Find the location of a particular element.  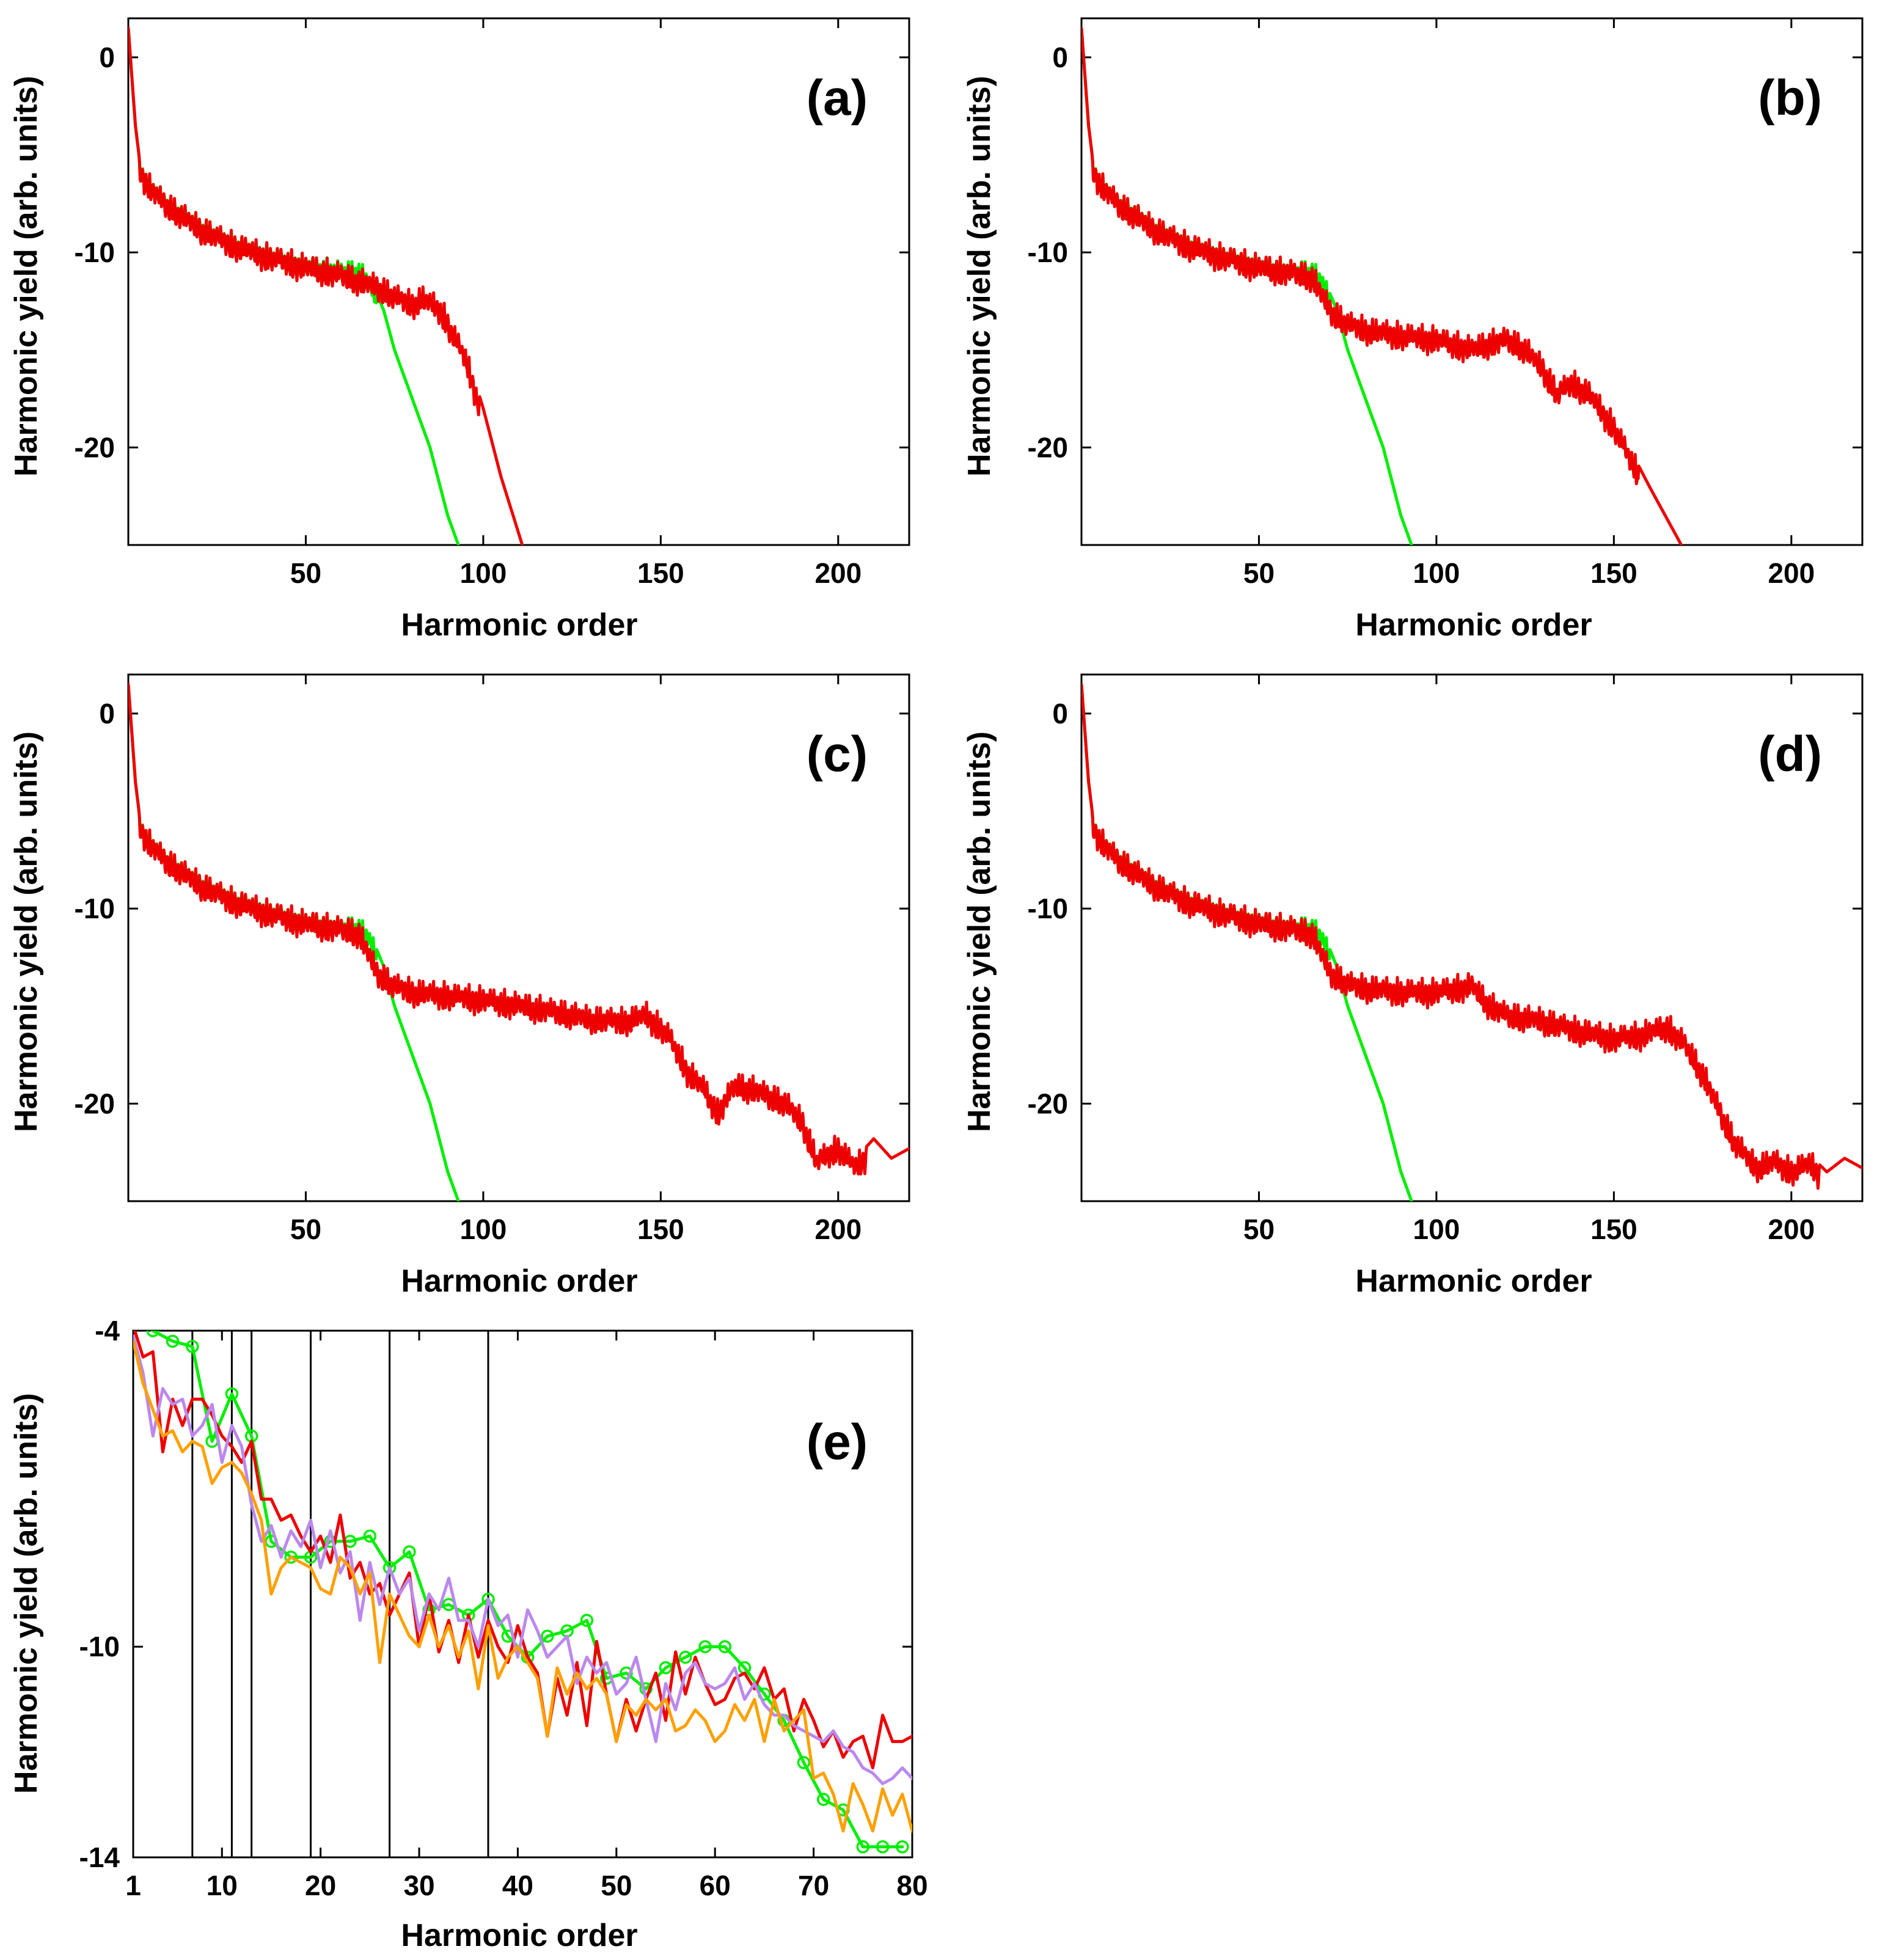

y-tick-label-d: -20 is located at coordinates (1048, 1103).